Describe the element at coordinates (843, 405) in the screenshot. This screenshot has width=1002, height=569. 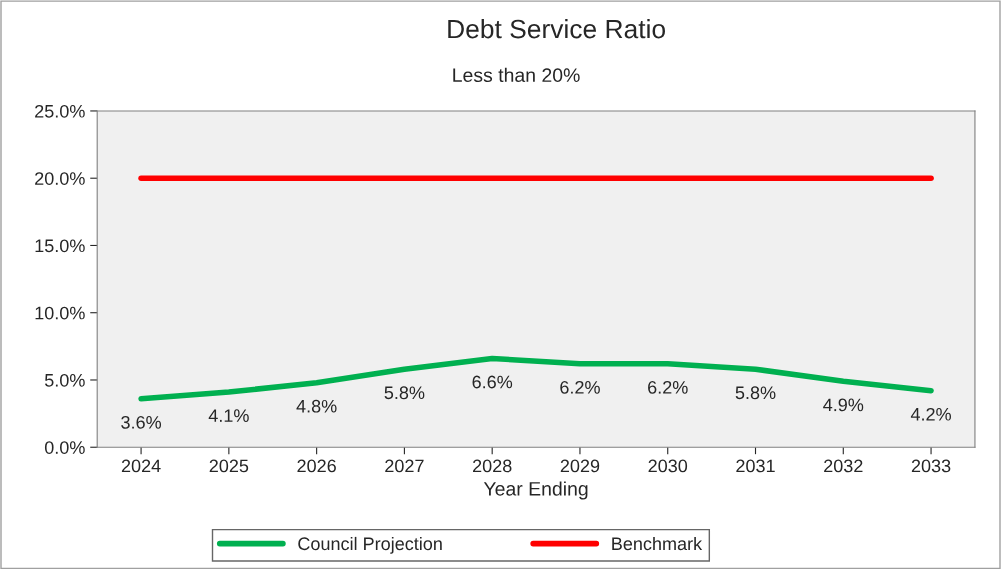
I see `data-label: 4.9%` at that location.